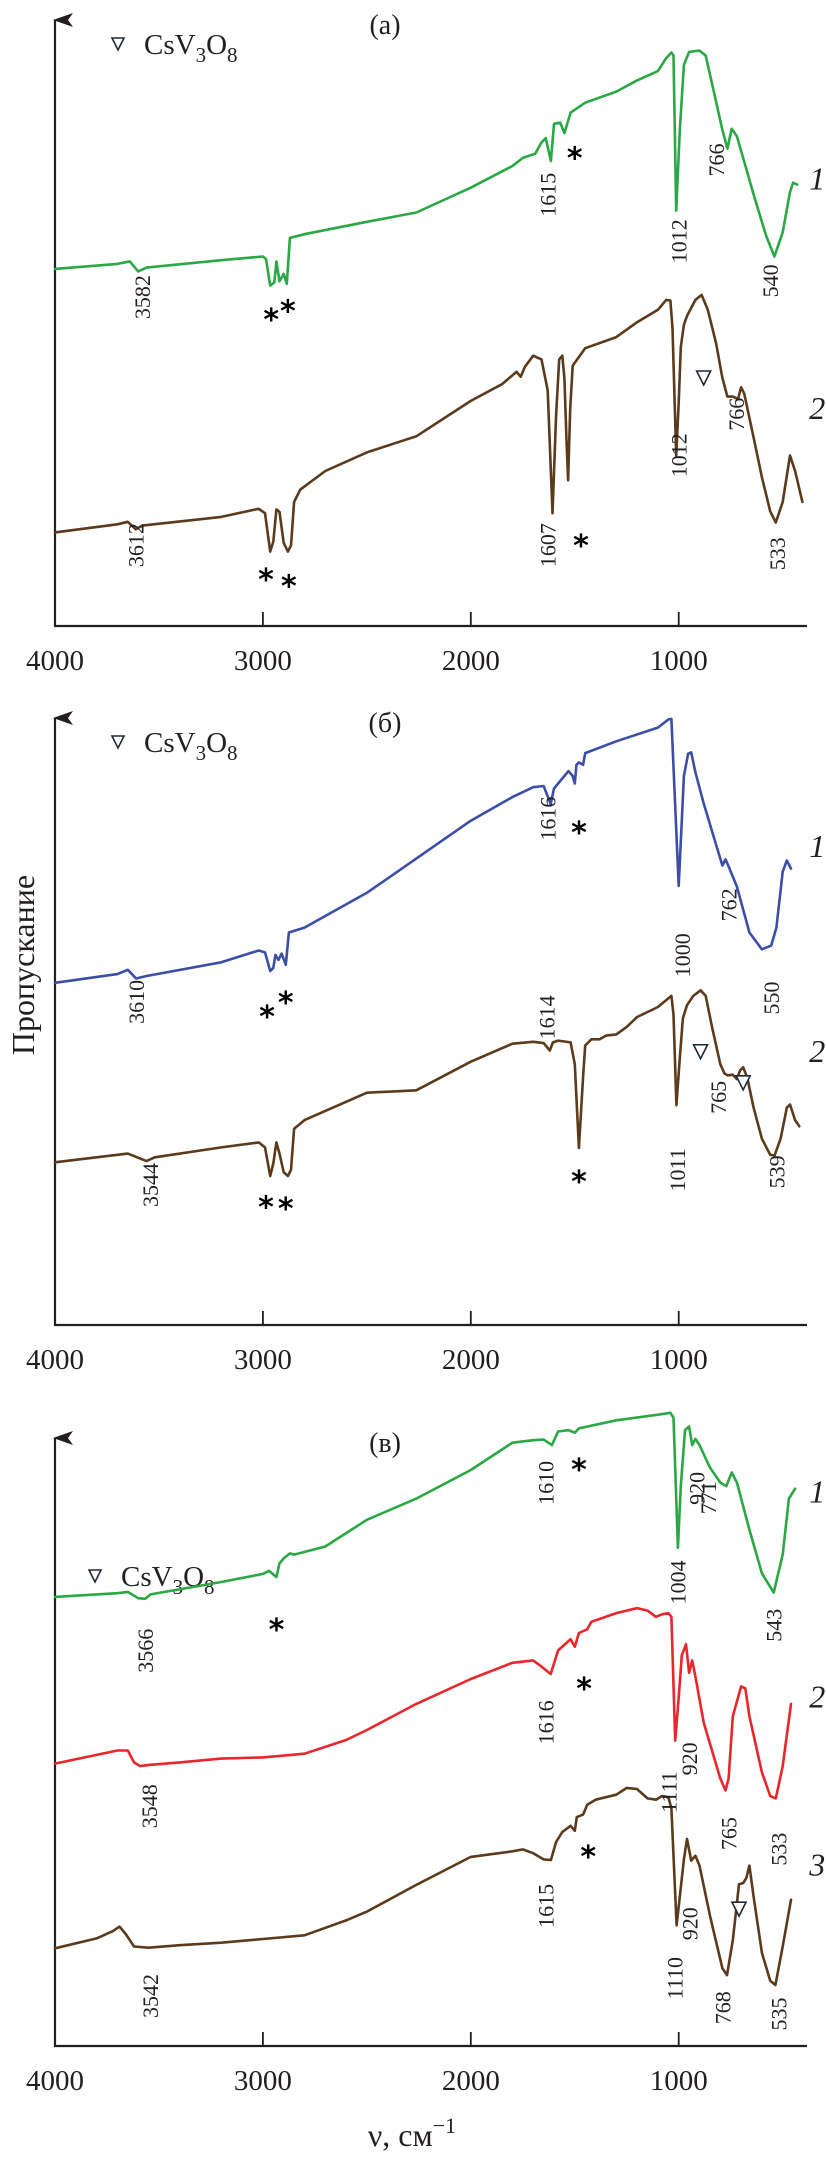  What do you see at coordinates (546, 1483) in the screenshot?
I see `peak-label: 1610` at bounding box center [546, 1483].